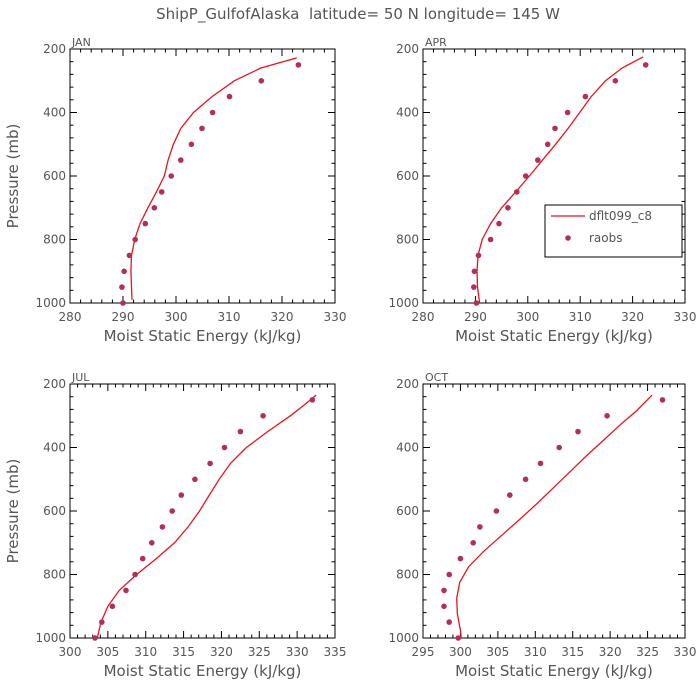 The width and height of the screenshot is (700, 700). What do you see at coordinates (572, 652) in the screenshot?
I see `x-tick-label: 315` at bounding box center [572, 652].